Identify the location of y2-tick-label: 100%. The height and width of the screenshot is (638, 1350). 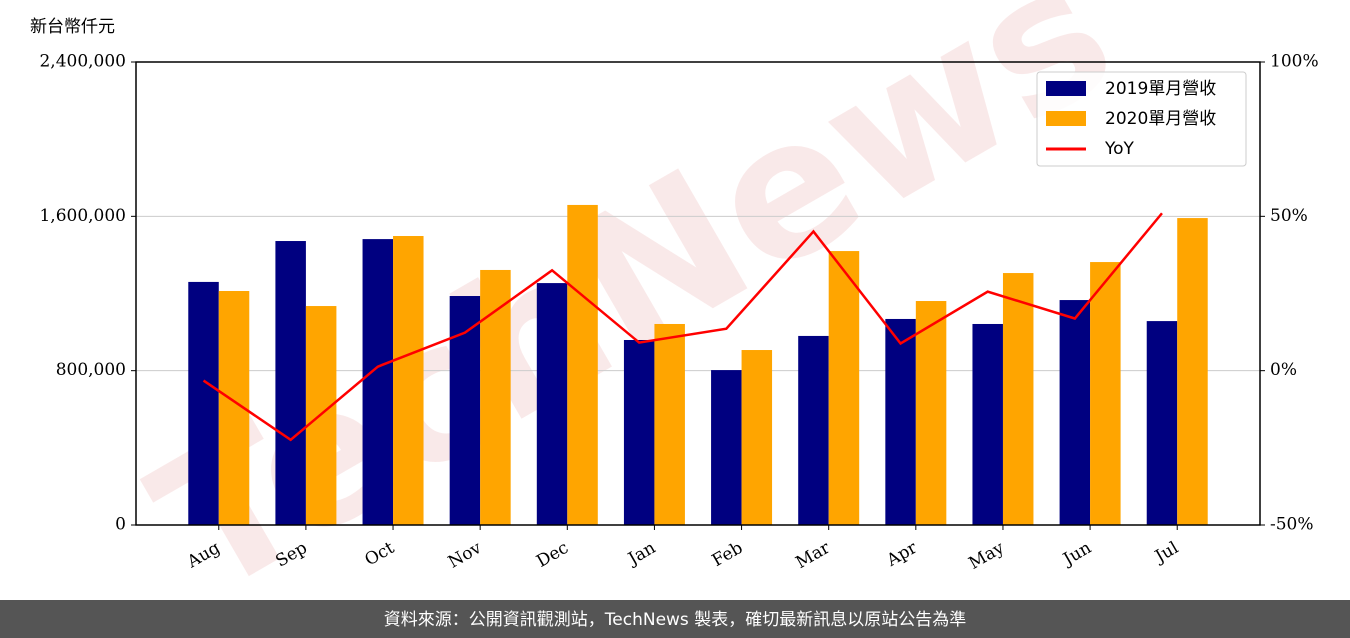
(1294, 62).